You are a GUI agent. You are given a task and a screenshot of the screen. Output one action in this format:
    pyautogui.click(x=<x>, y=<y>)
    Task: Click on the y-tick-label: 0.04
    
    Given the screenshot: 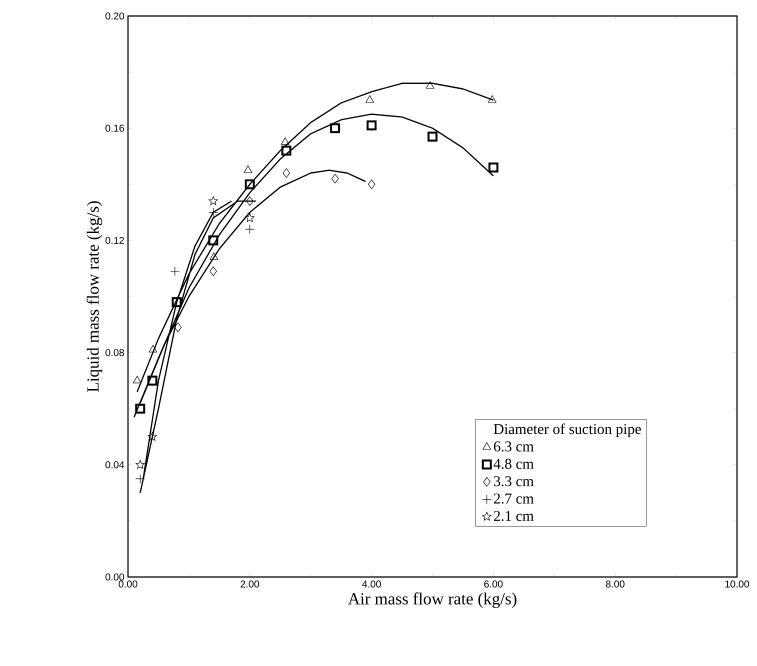 What is the action you would take?
    pyautogui.click(x=114, y=464)
    